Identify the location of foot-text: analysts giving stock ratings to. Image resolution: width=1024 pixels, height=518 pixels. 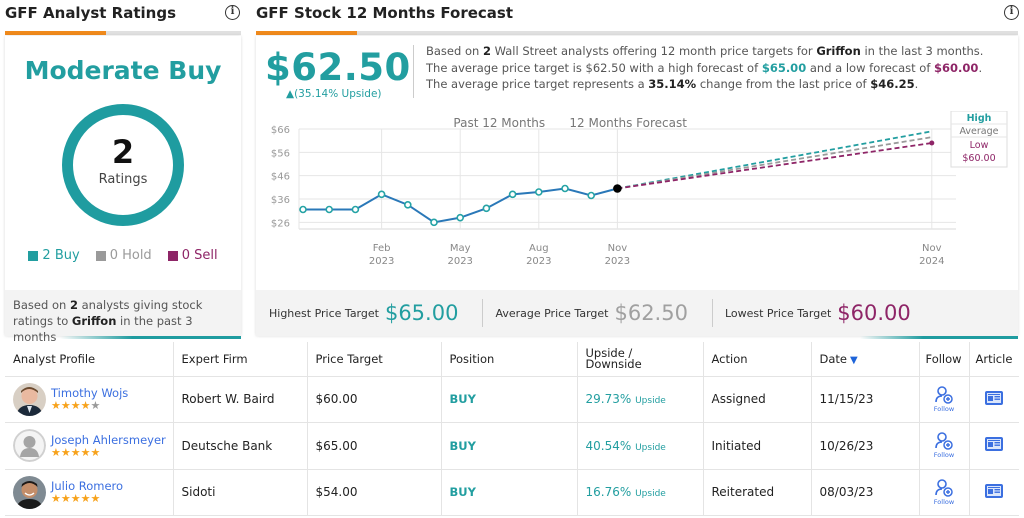
(108, 313).